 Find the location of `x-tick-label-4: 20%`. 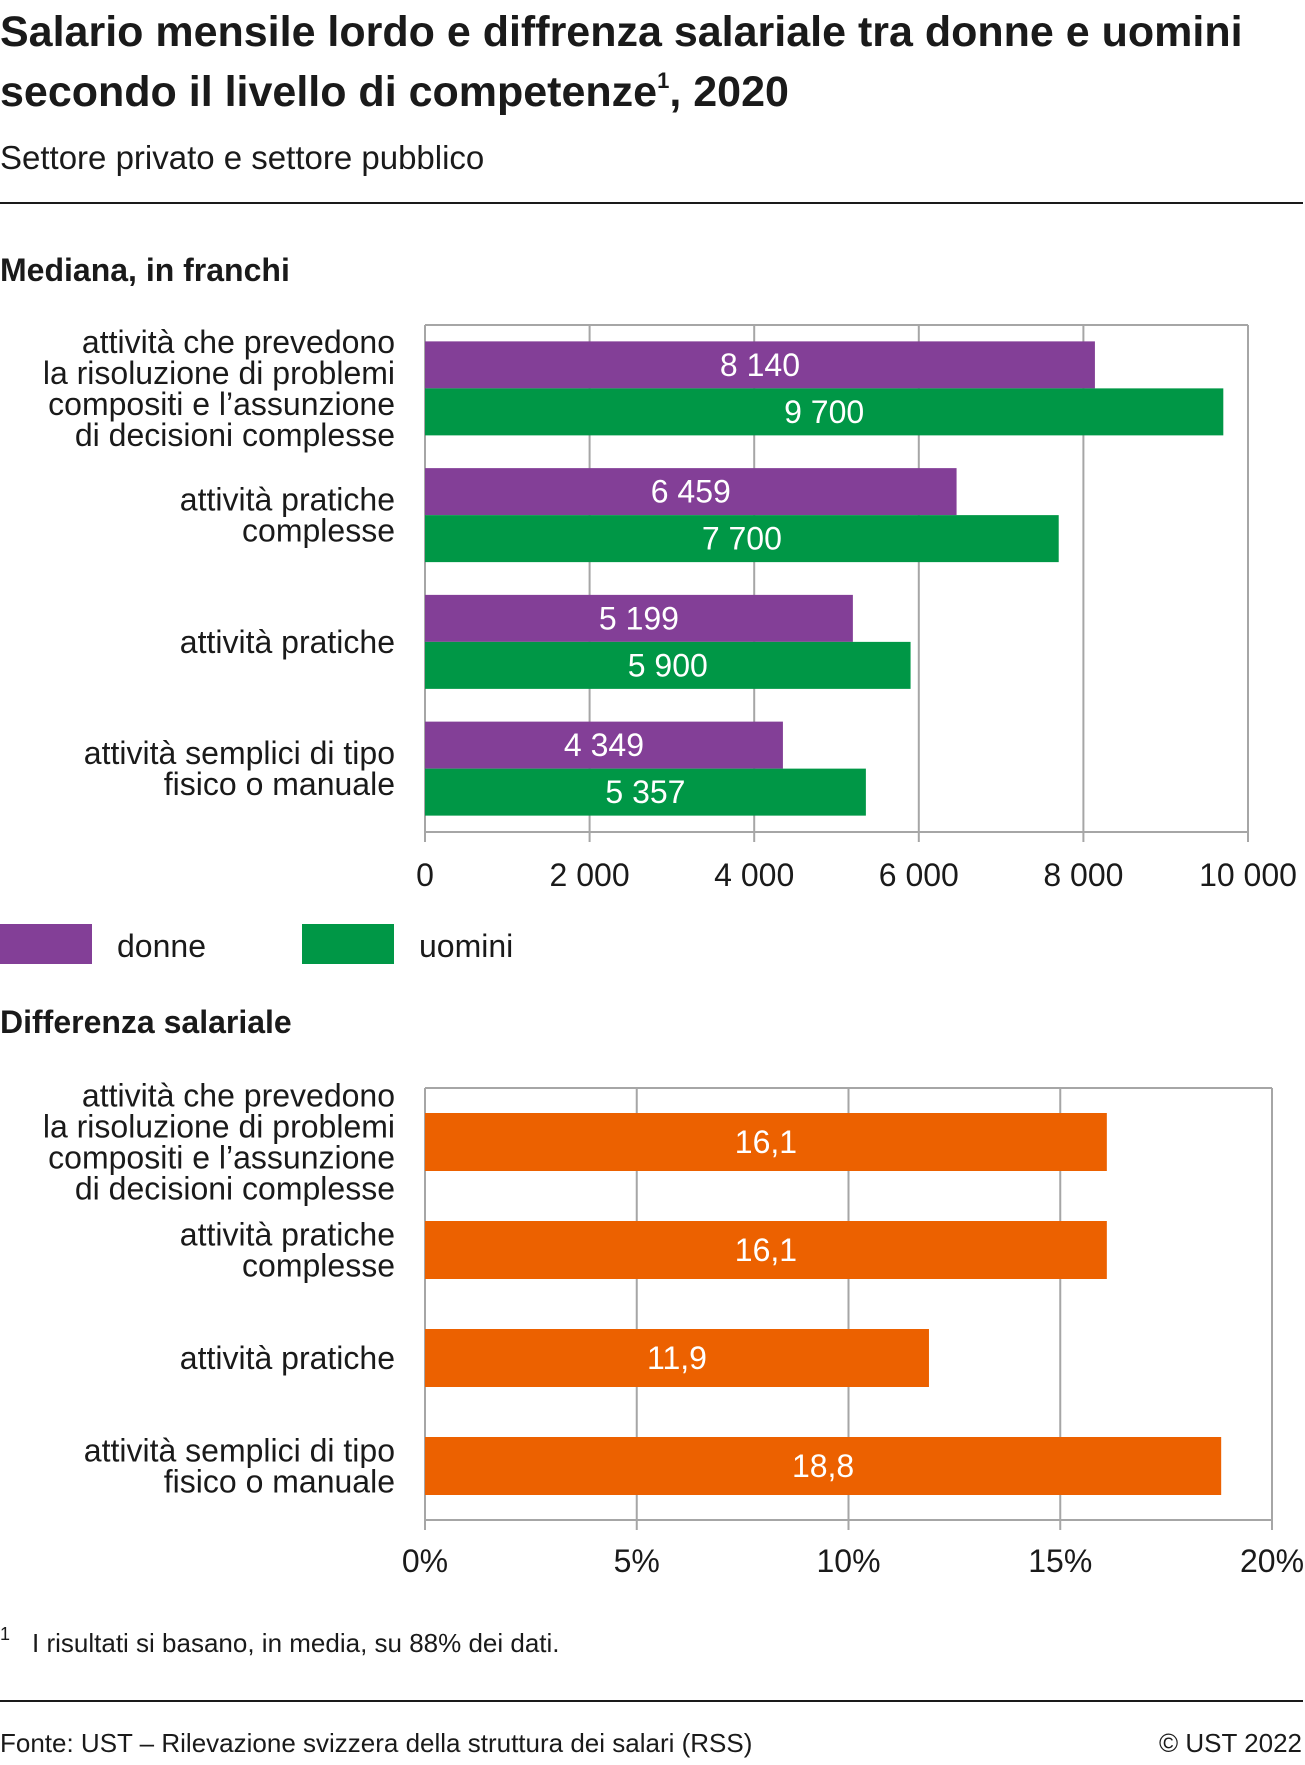

x-tick-label-4: 20% is located at coordinates (1272, 1561).